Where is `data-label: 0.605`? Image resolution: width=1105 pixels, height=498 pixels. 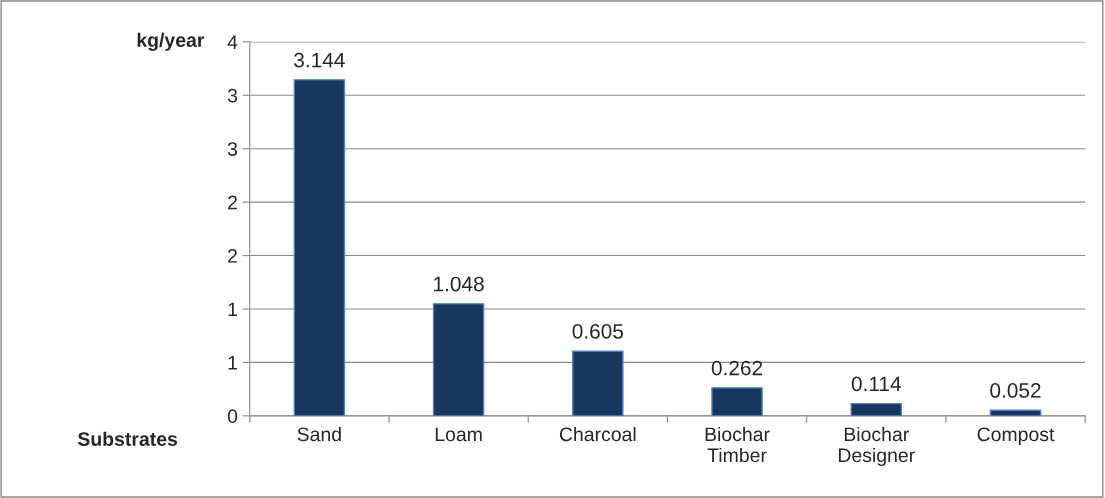
data-label: 0.605 is located at coordinates (597, 331).